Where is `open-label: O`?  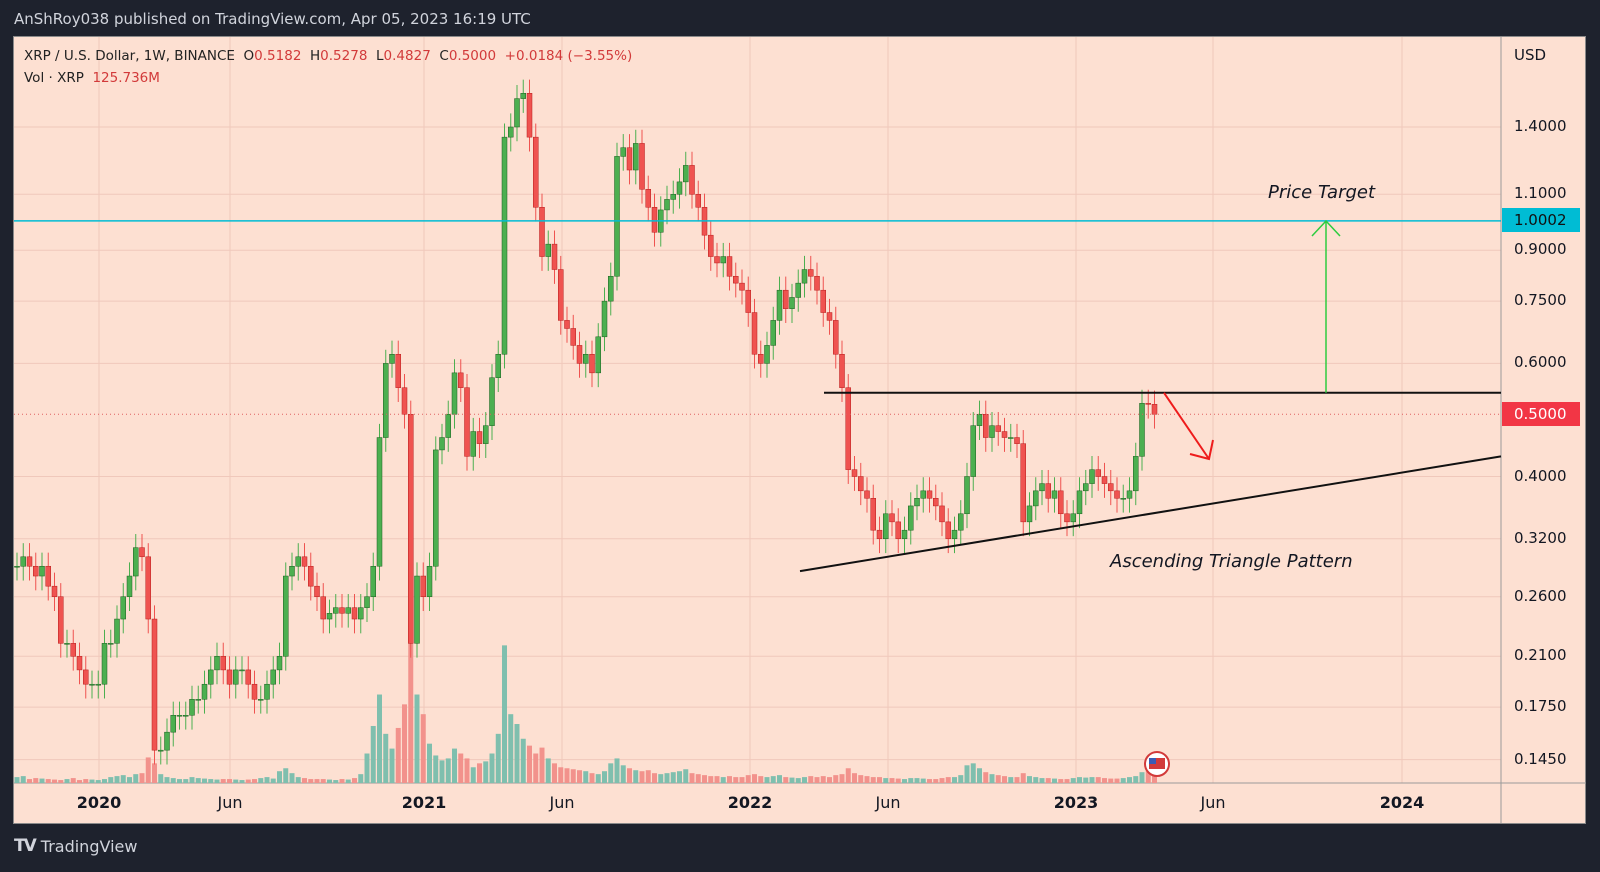 open-label: O is located at coordinates (249, 56).